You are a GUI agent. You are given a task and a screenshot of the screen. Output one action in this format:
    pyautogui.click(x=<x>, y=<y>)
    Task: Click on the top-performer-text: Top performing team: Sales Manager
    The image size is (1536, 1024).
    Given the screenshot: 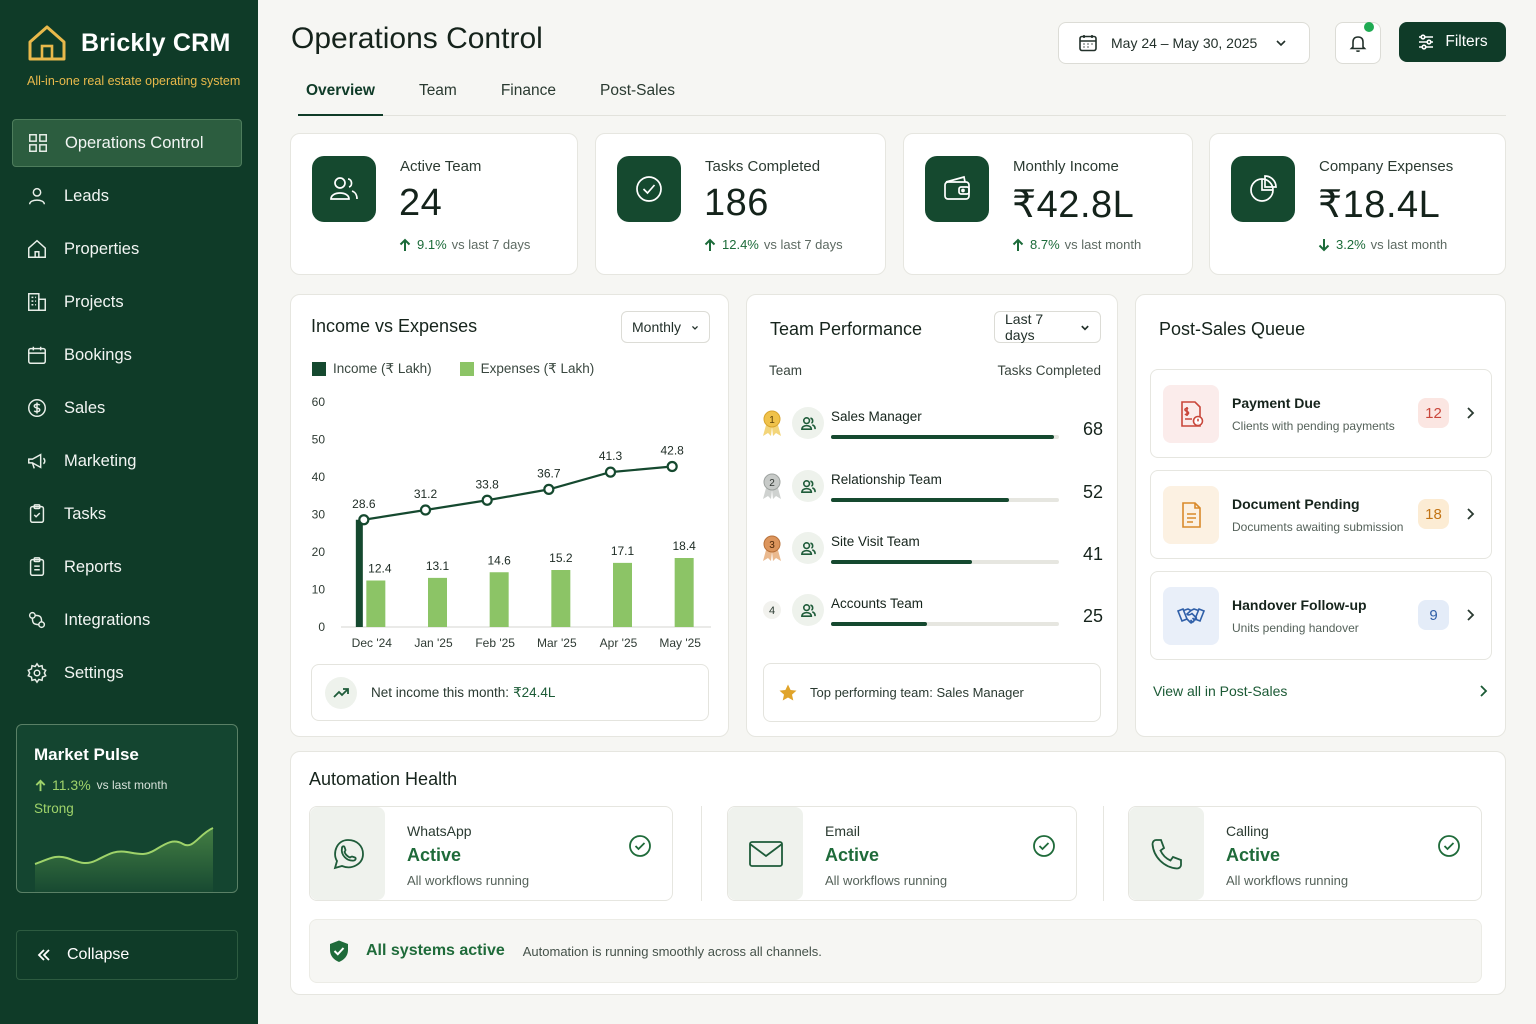 What is the action you would take?
    pyautogui.click(x=917, y=692)
    